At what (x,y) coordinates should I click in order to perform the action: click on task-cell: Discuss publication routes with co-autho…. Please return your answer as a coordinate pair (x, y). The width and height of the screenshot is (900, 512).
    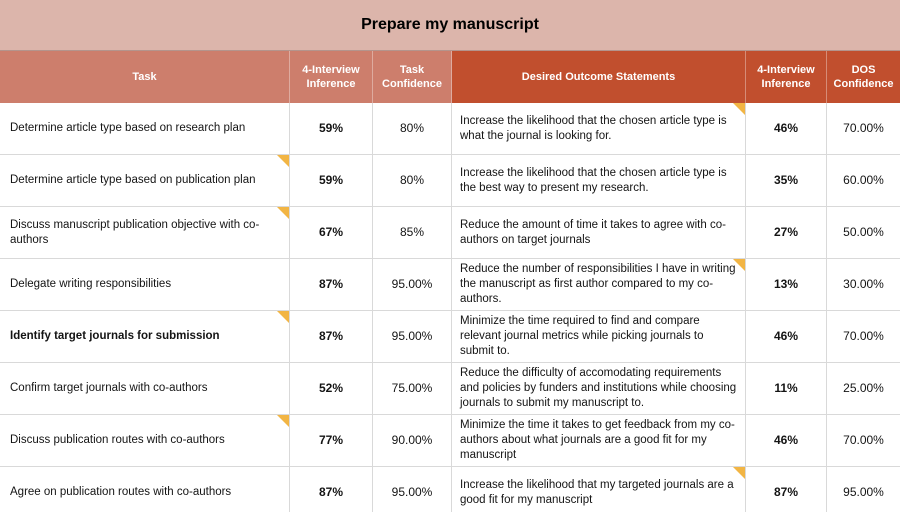
    Looking at the image, I should click on (145, 440).